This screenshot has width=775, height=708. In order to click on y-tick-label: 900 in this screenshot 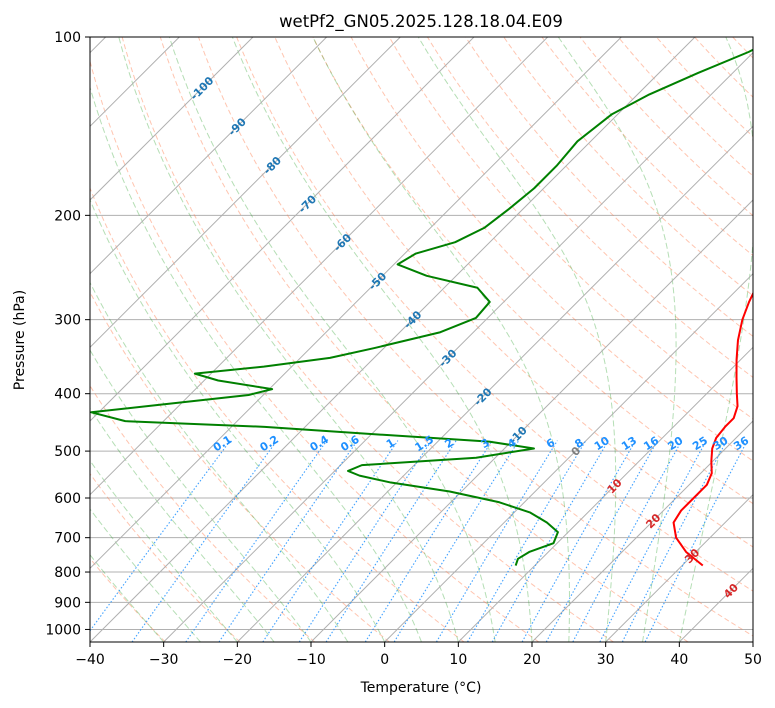, I will do `click(67, 603)`.